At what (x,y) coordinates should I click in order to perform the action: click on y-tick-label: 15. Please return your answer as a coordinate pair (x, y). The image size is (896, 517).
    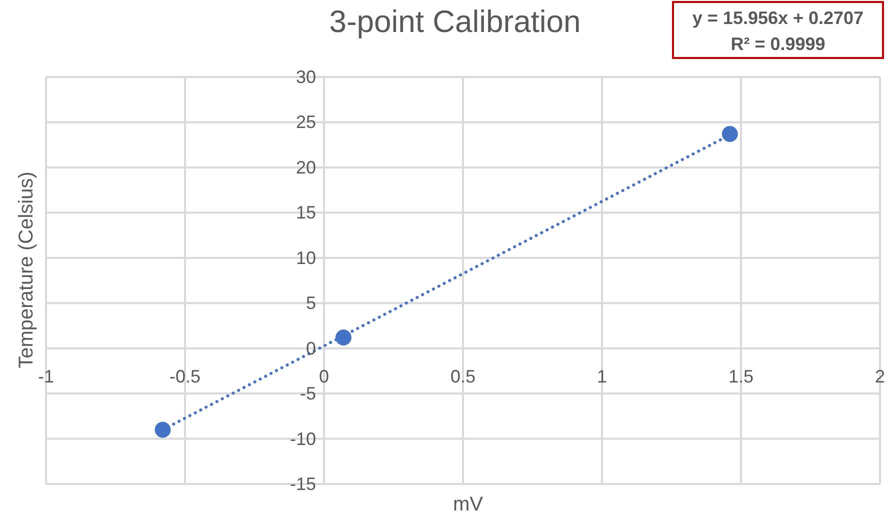
    Looking at the image, I should click on (306, 212).